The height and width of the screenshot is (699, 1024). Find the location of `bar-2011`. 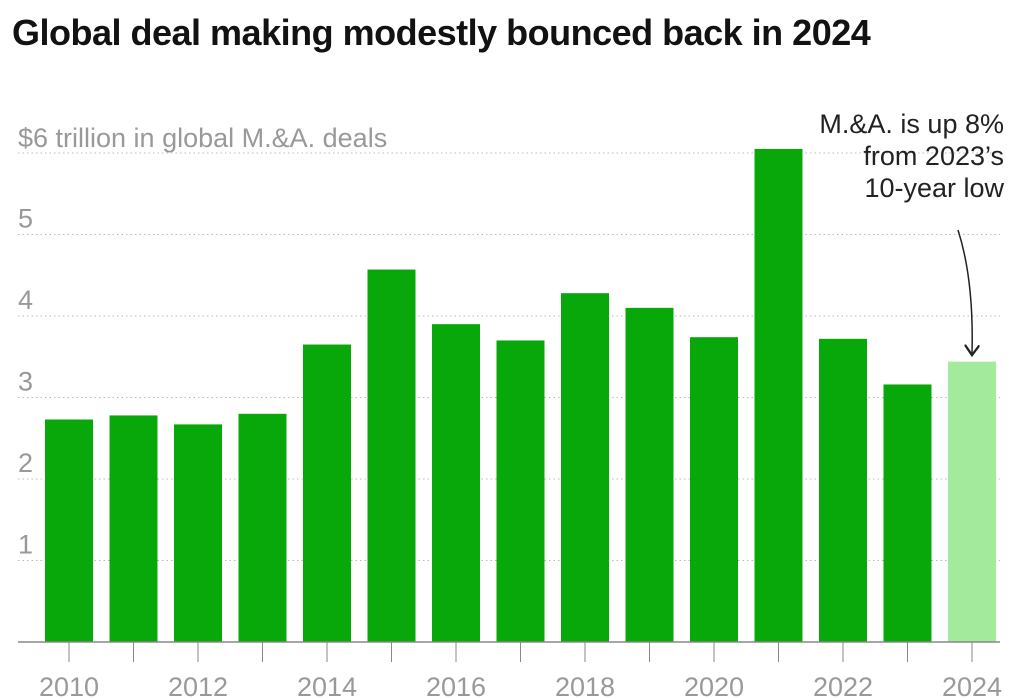

bar-2011 is located at coordinates (133, 528).